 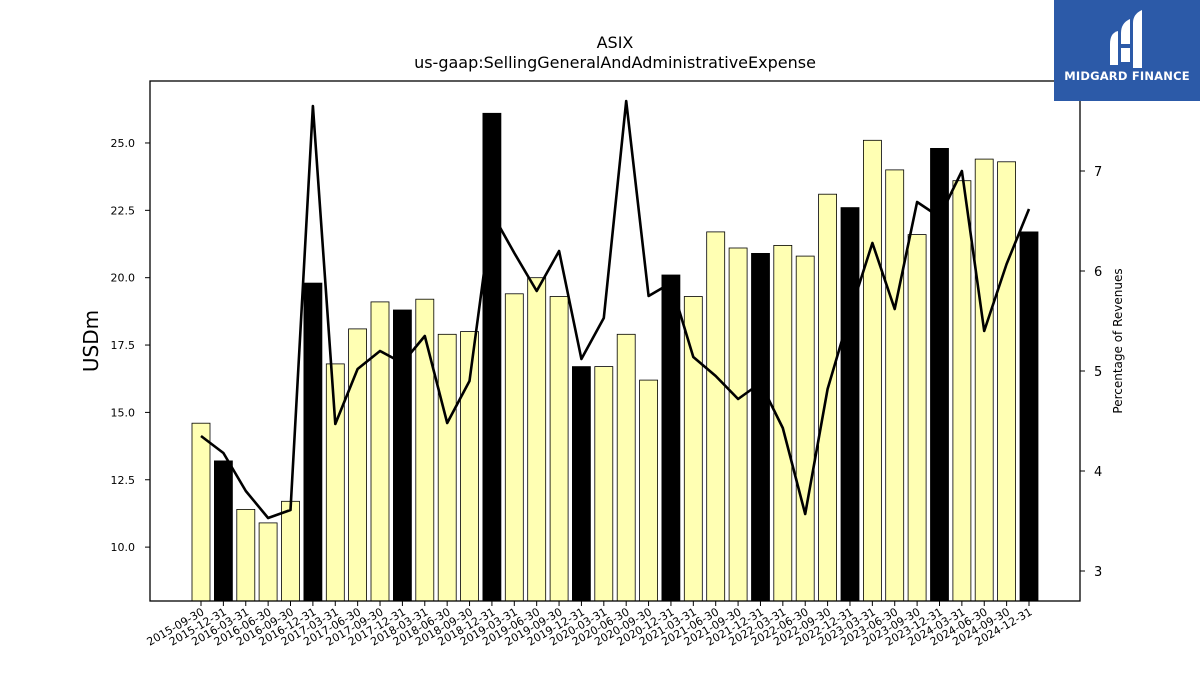 I want to click on y2-tick-label: 3, so click(x=1098, y=572).